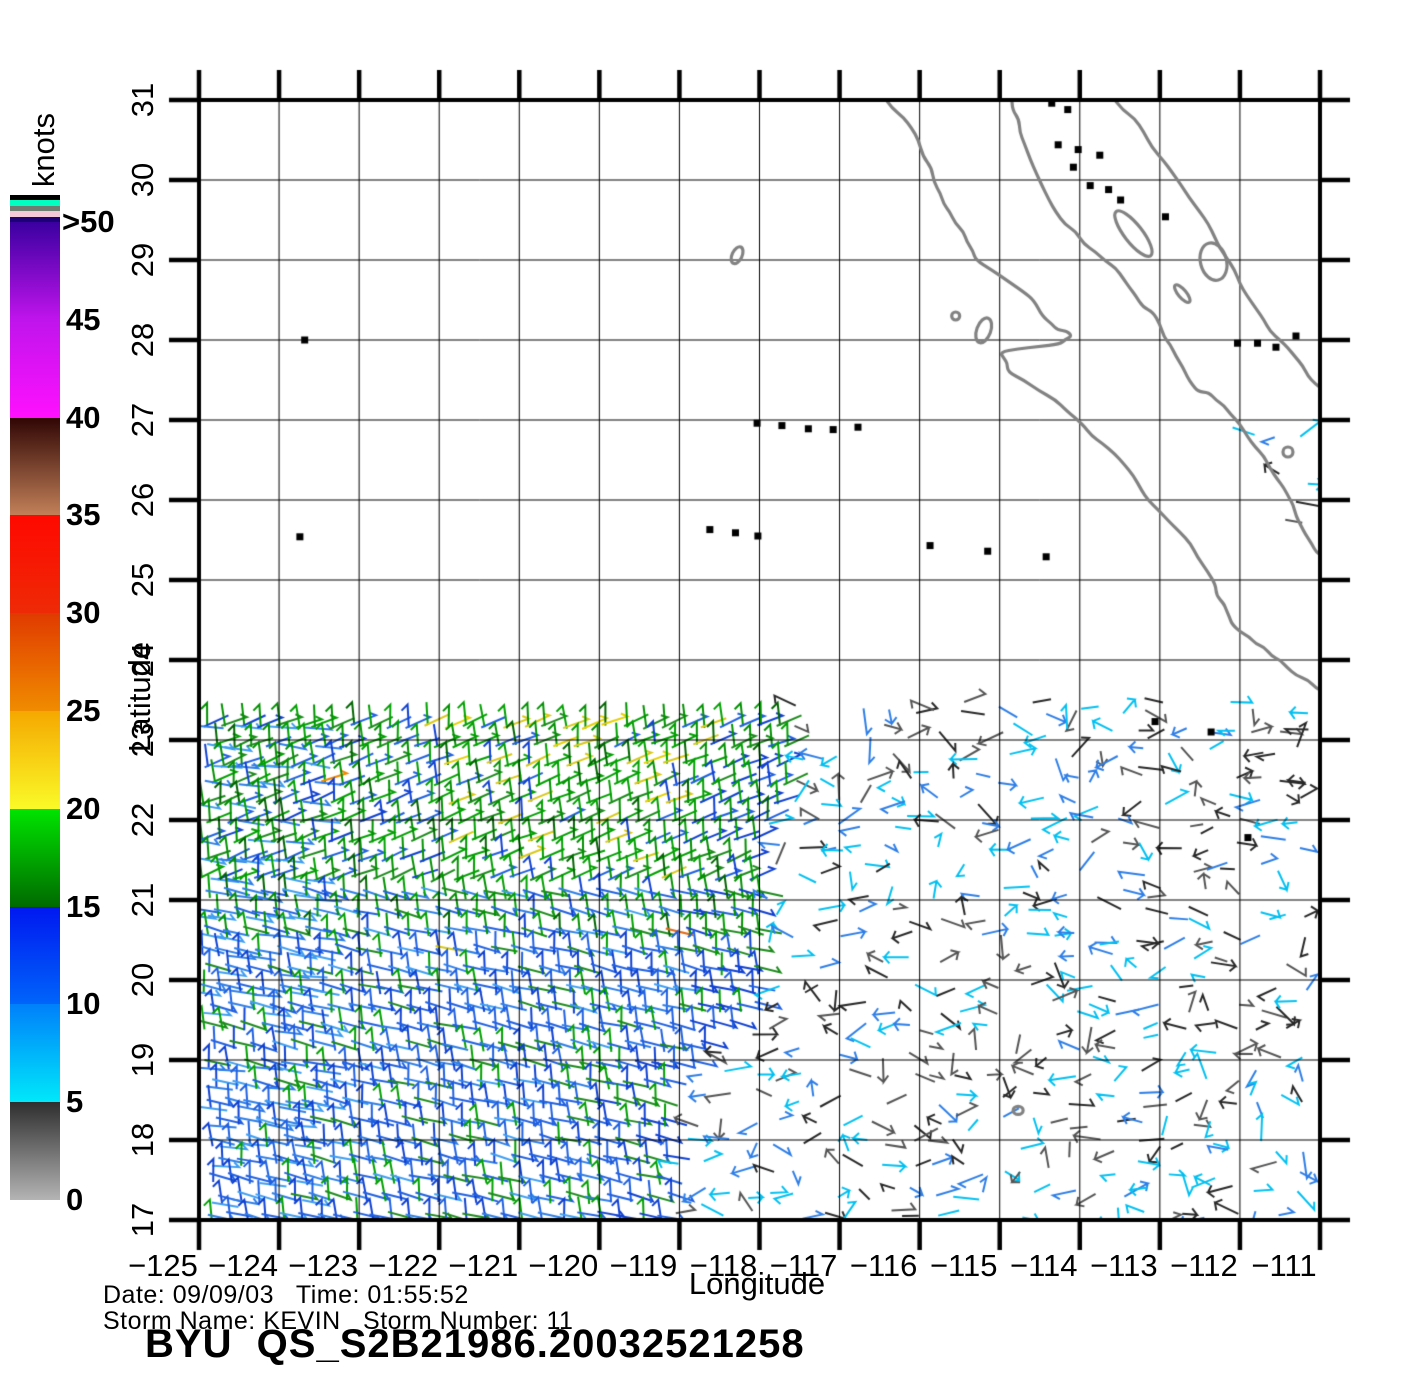 The width and height of the screenshot is (1420, 1400). What do you see at coordinates (83, 906) in the screenshot?
I see `colorbar-tick-label: 15` at bounding box center [83, 906].